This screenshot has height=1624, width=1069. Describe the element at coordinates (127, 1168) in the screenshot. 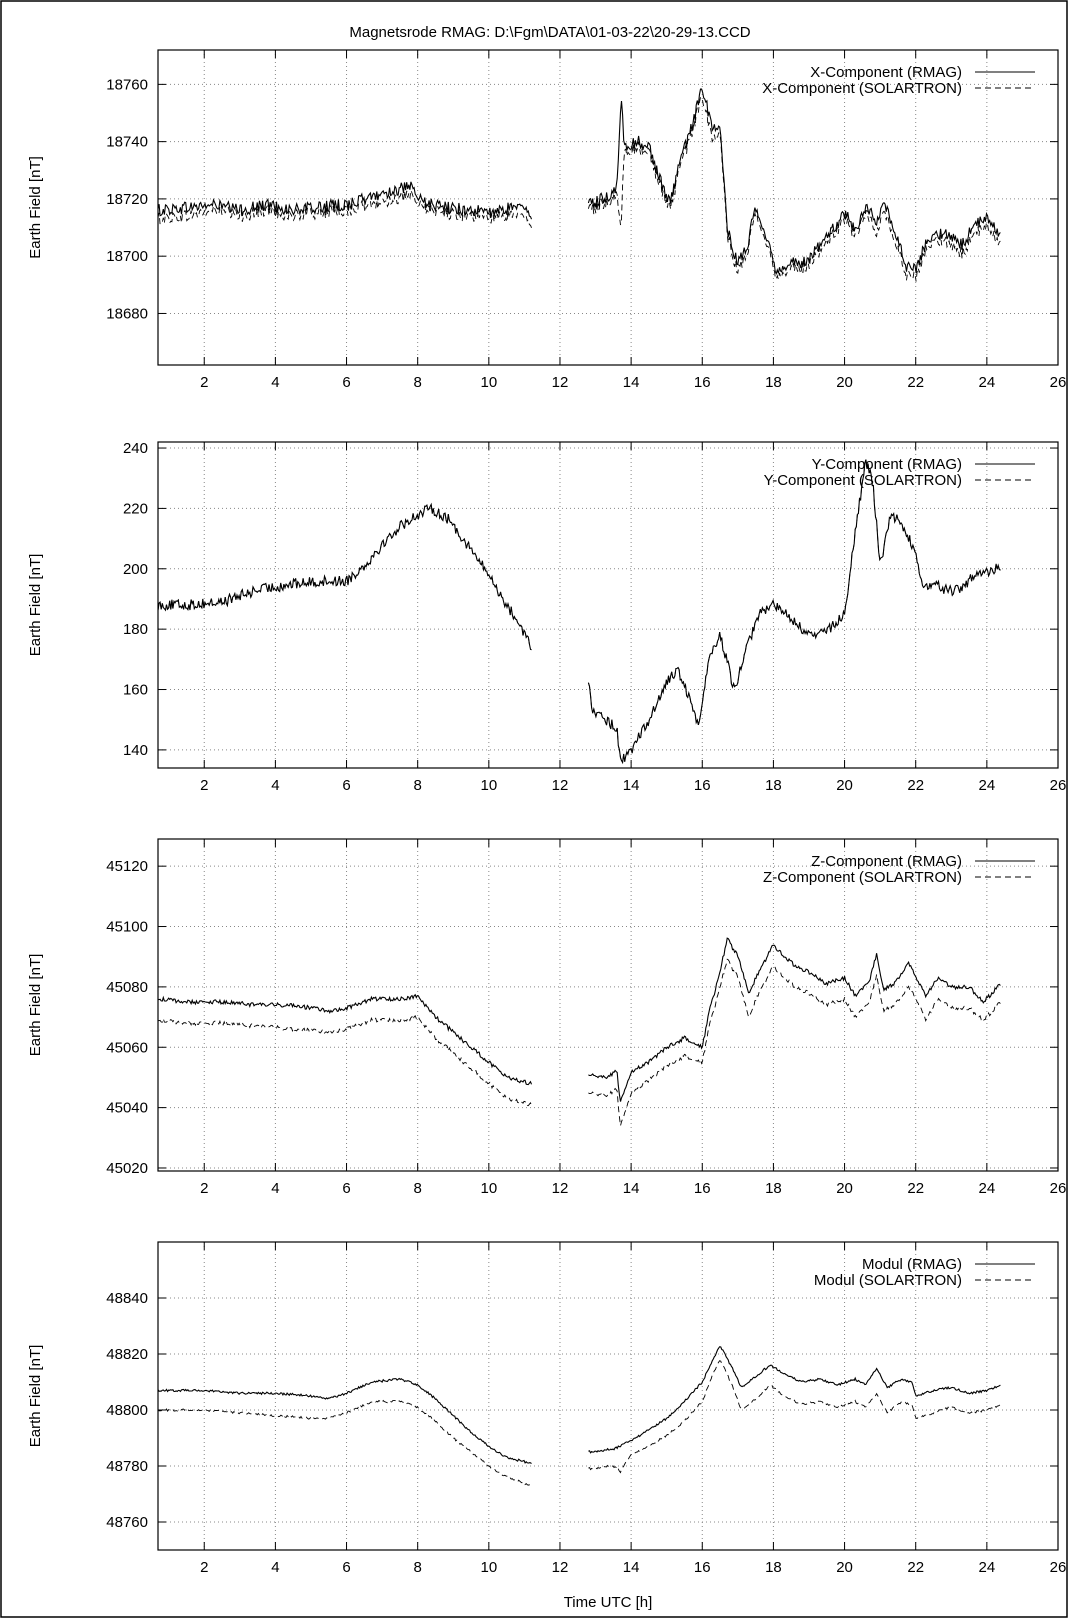

I see `y-tick-label: 45020` at that location.